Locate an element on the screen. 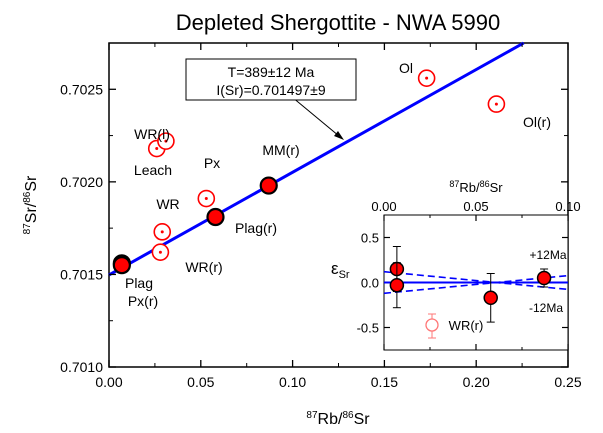  label-px: Px is located at coordinates (212, 163).